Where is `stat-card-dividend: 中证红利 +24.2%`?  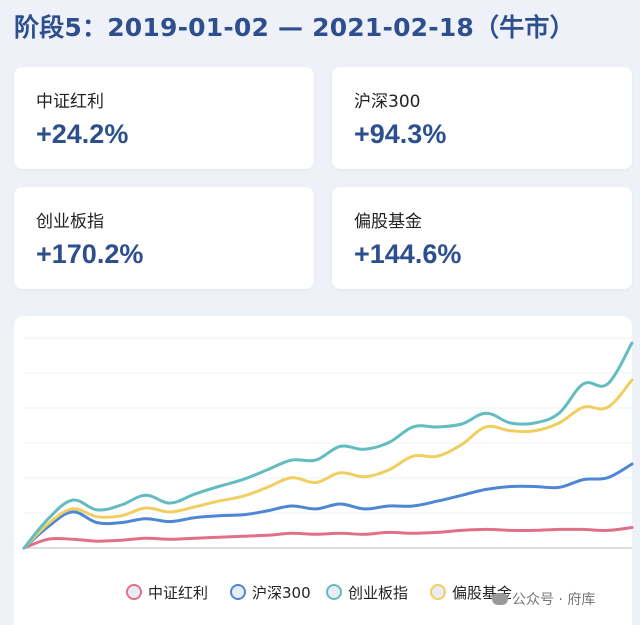 stat-card-dividend: 中证红利 +24.2% is located at coordinates (164, 118).